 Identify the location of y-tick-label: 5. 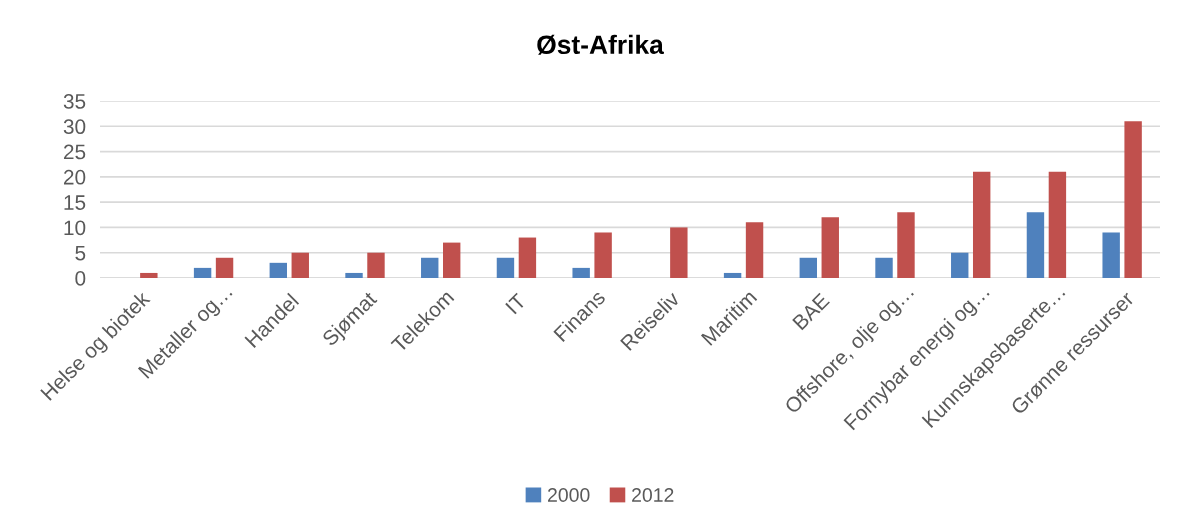
(80, 253).